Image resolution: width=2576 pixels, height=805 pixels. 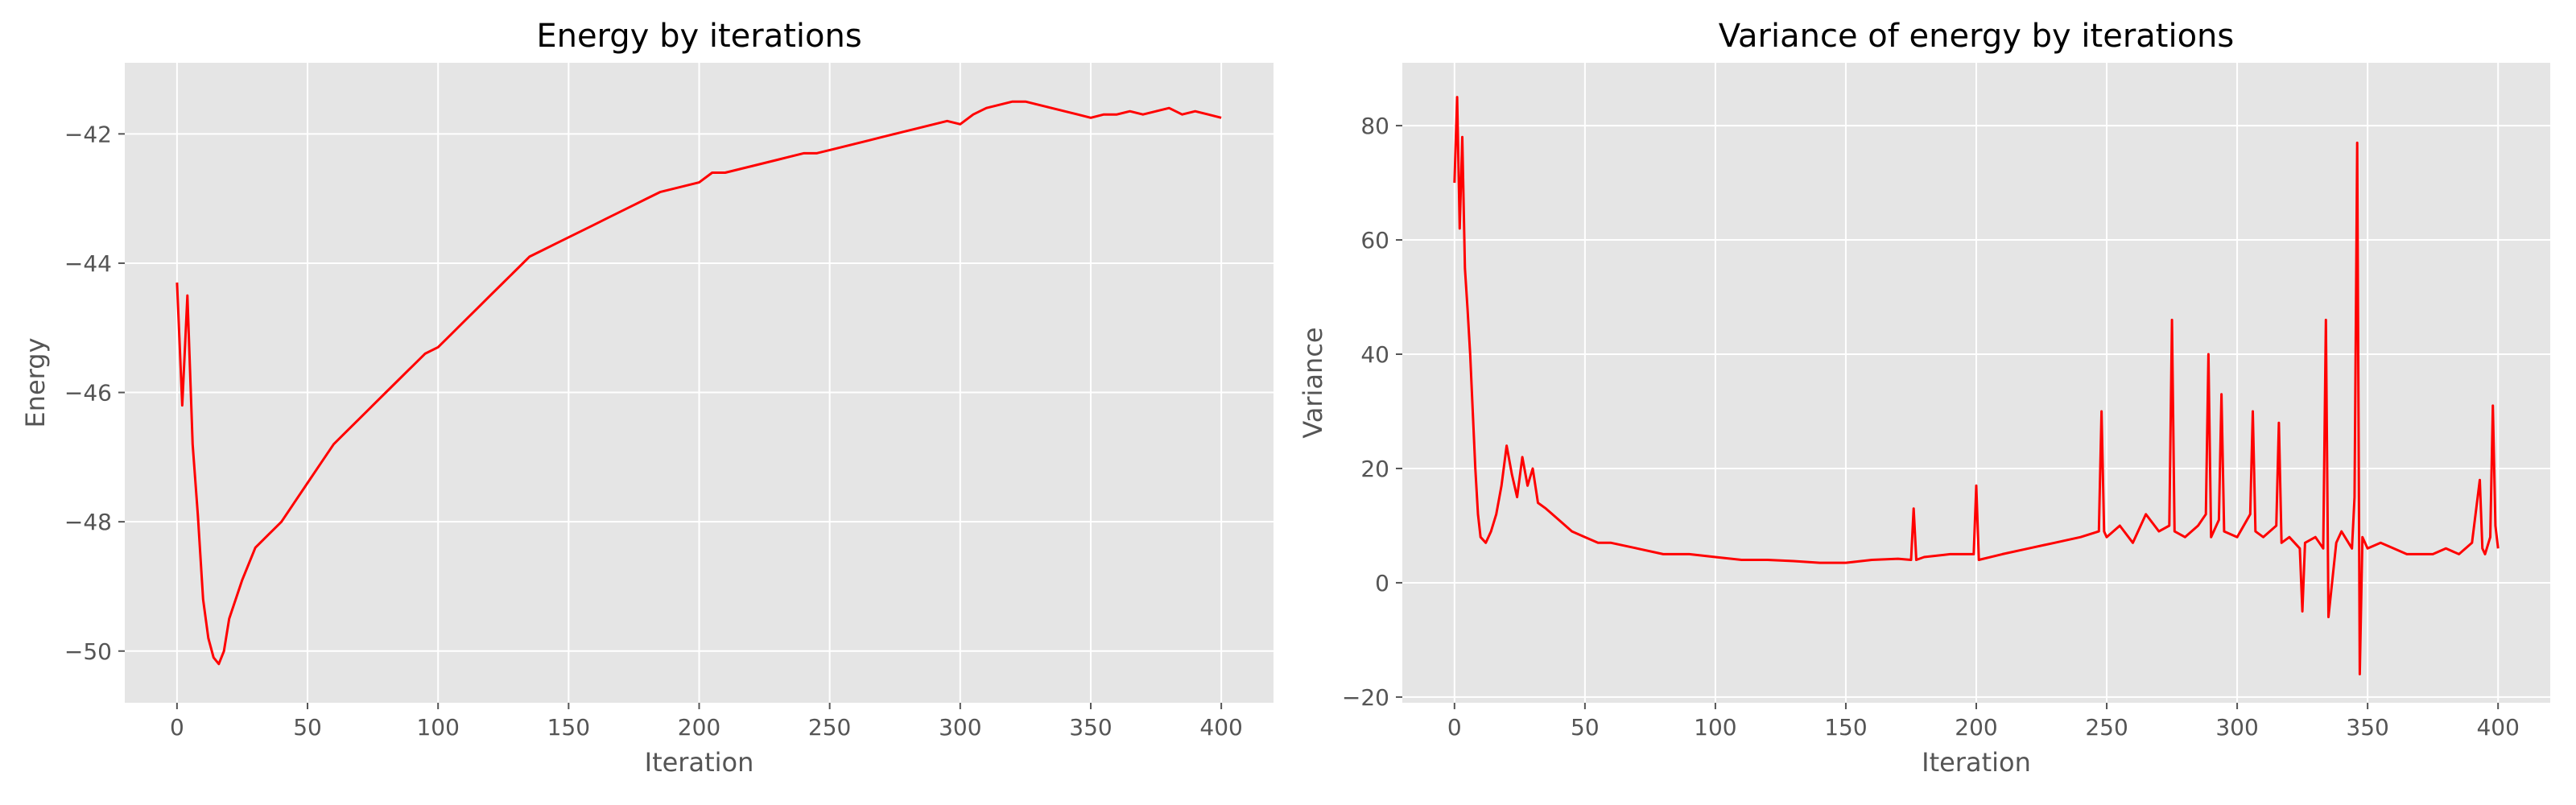 What do you see at coordinates (1585, 727) in the screenshot?
I see `variance-x-tick-label: 50` at bounding box center [1585, 727].